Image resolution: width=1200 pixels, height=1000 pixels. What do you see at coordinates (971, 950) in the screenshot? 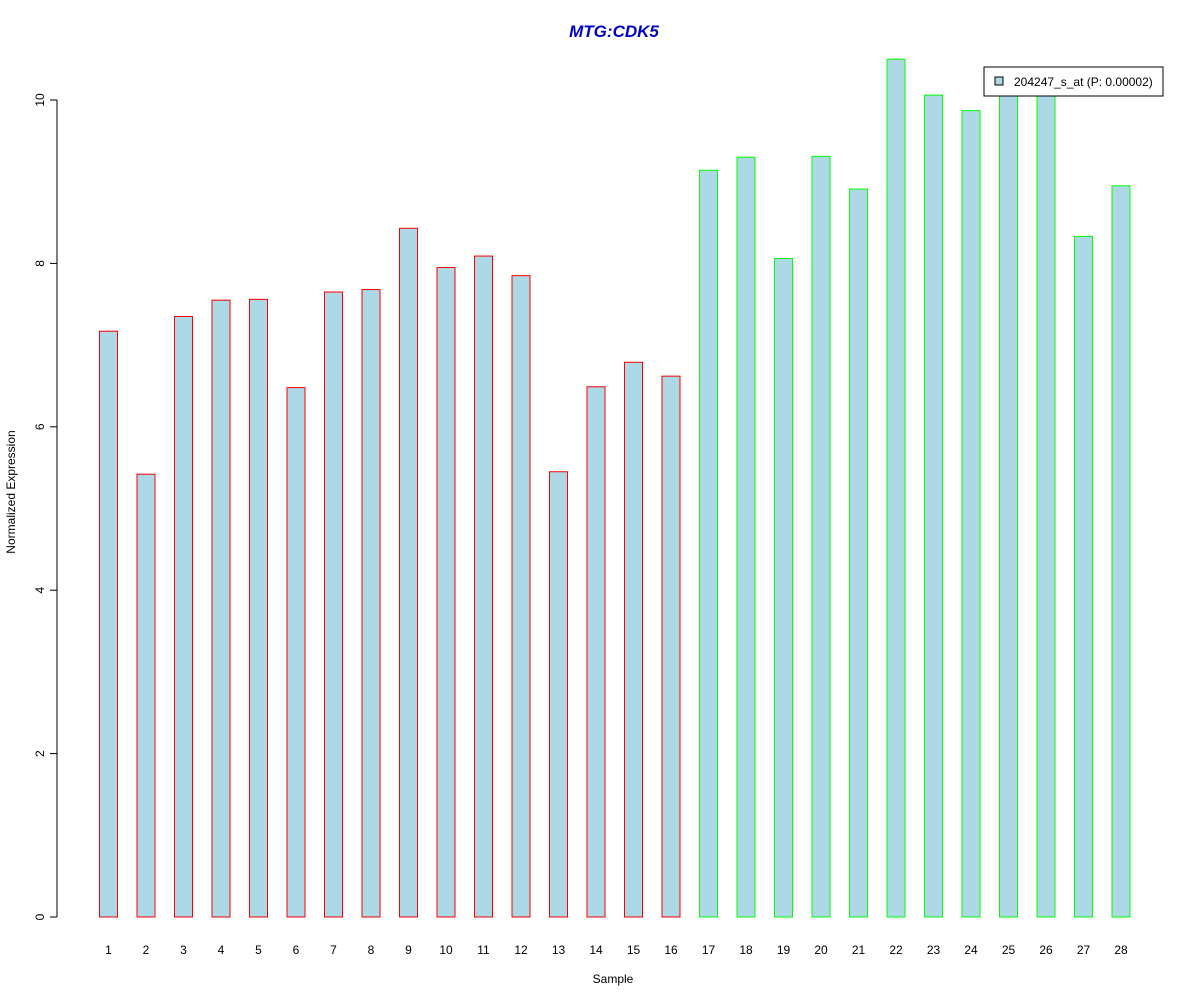
I see `x-tick-label: 24` at bounding box center [971, 950].